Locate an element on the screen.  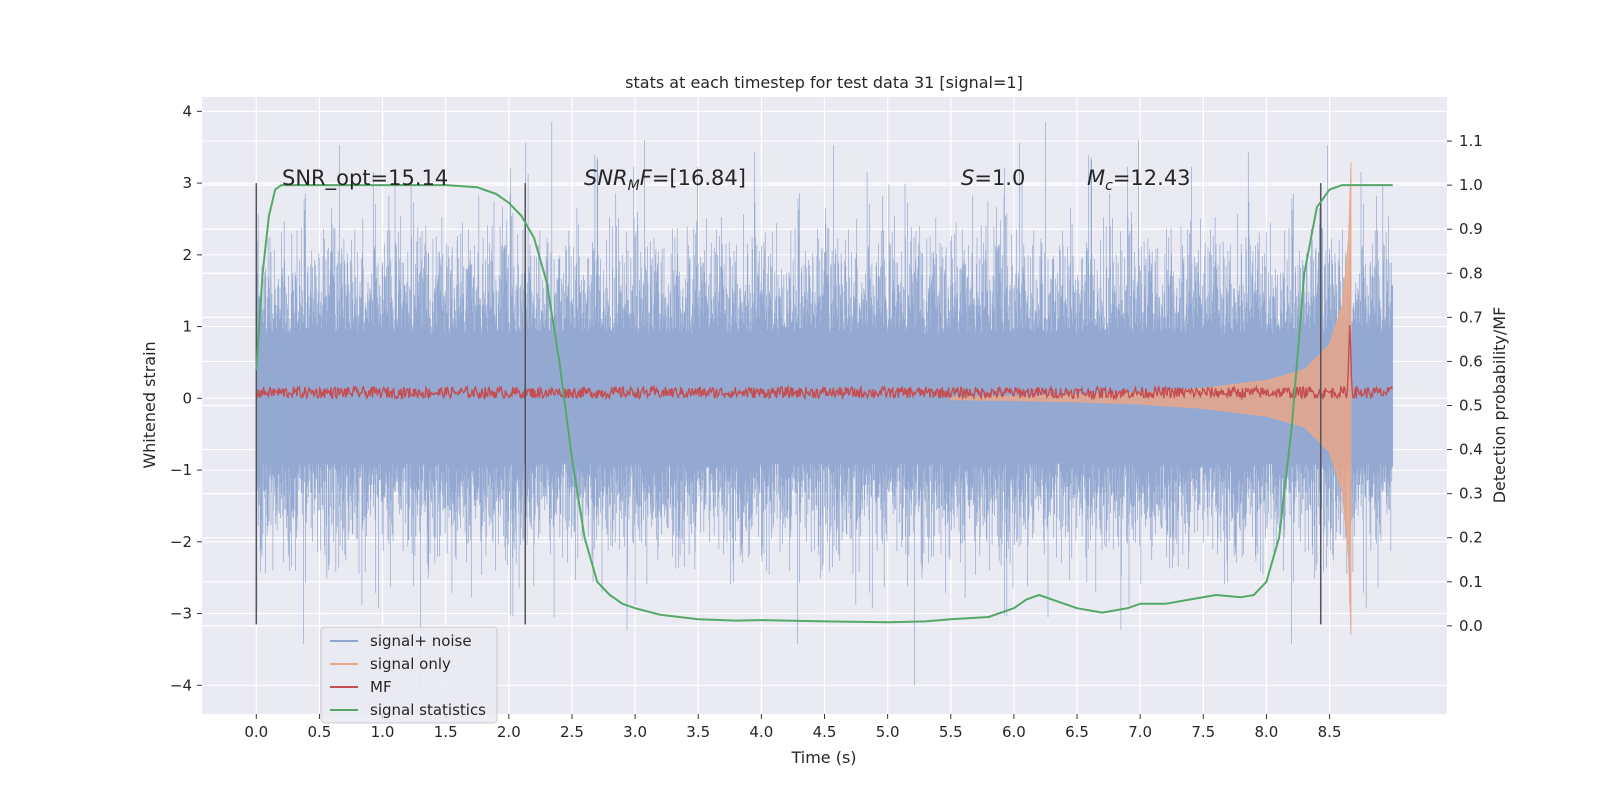
annotation-s-value: =1.0 is located at coordinates (999, 178).